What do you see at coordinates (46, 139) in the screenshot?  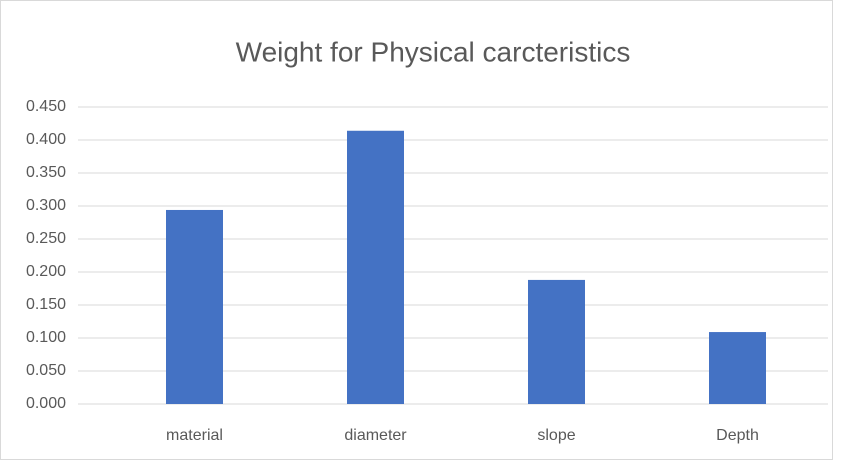 I see `y-tick-label: 0.400` at bounding box center [46, 139].